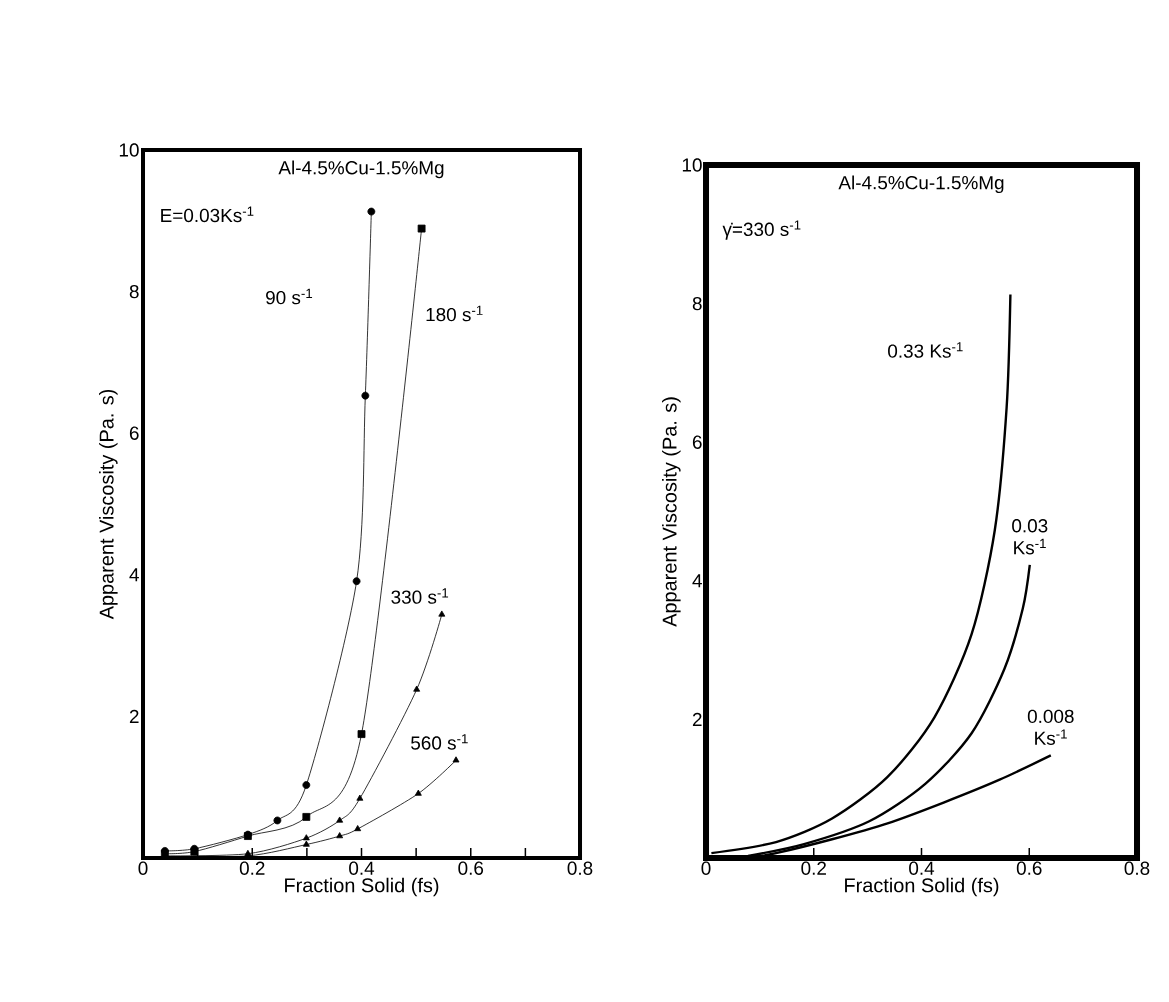 The width and height of the screenshot is (1169, 1002). What do you see at coordinates (761, 230) in the screenshot?
I see `text: γ̇=330 s$^{-1}$` at bounding box center [761, 230].